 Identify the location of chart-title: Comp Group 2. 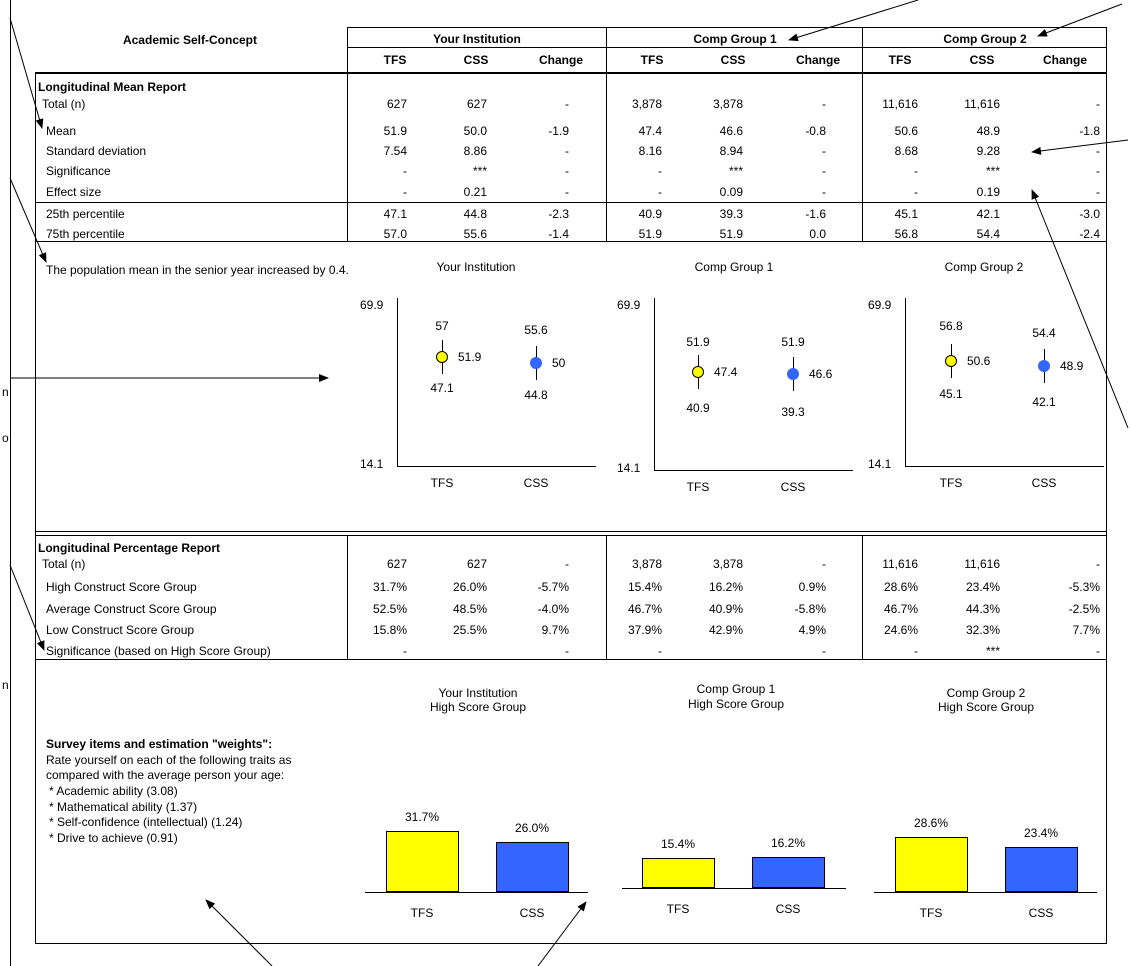
(984, 267).